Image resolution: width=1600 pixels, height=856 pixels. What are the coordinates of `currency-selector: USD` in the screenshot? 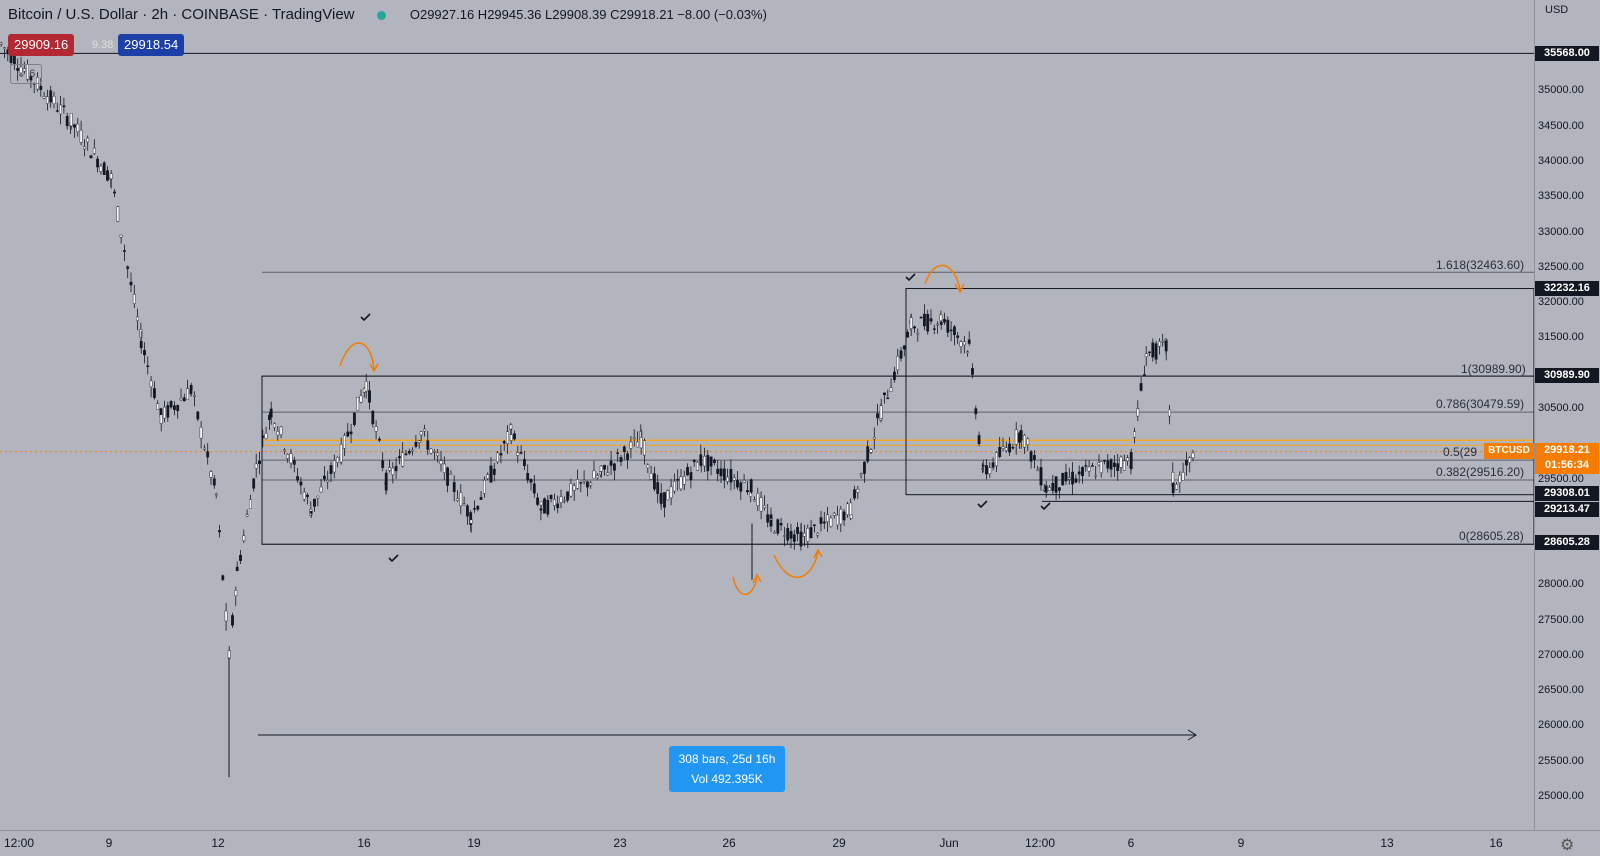 It's located at (1557, 10).